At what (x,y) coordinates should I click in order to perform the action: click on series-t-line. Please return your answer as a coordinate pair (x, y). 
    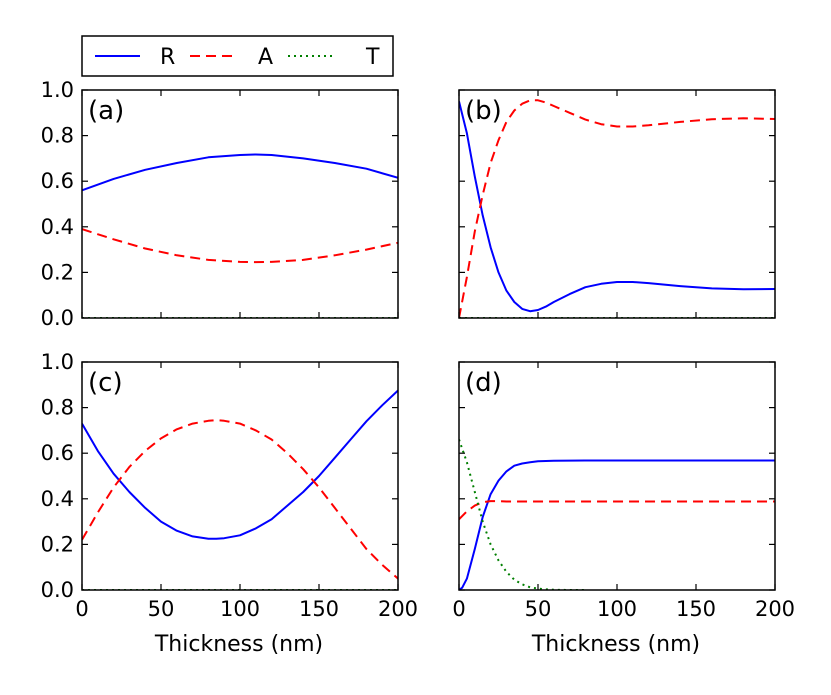
    Looking at the image, I should click on (522, 514).